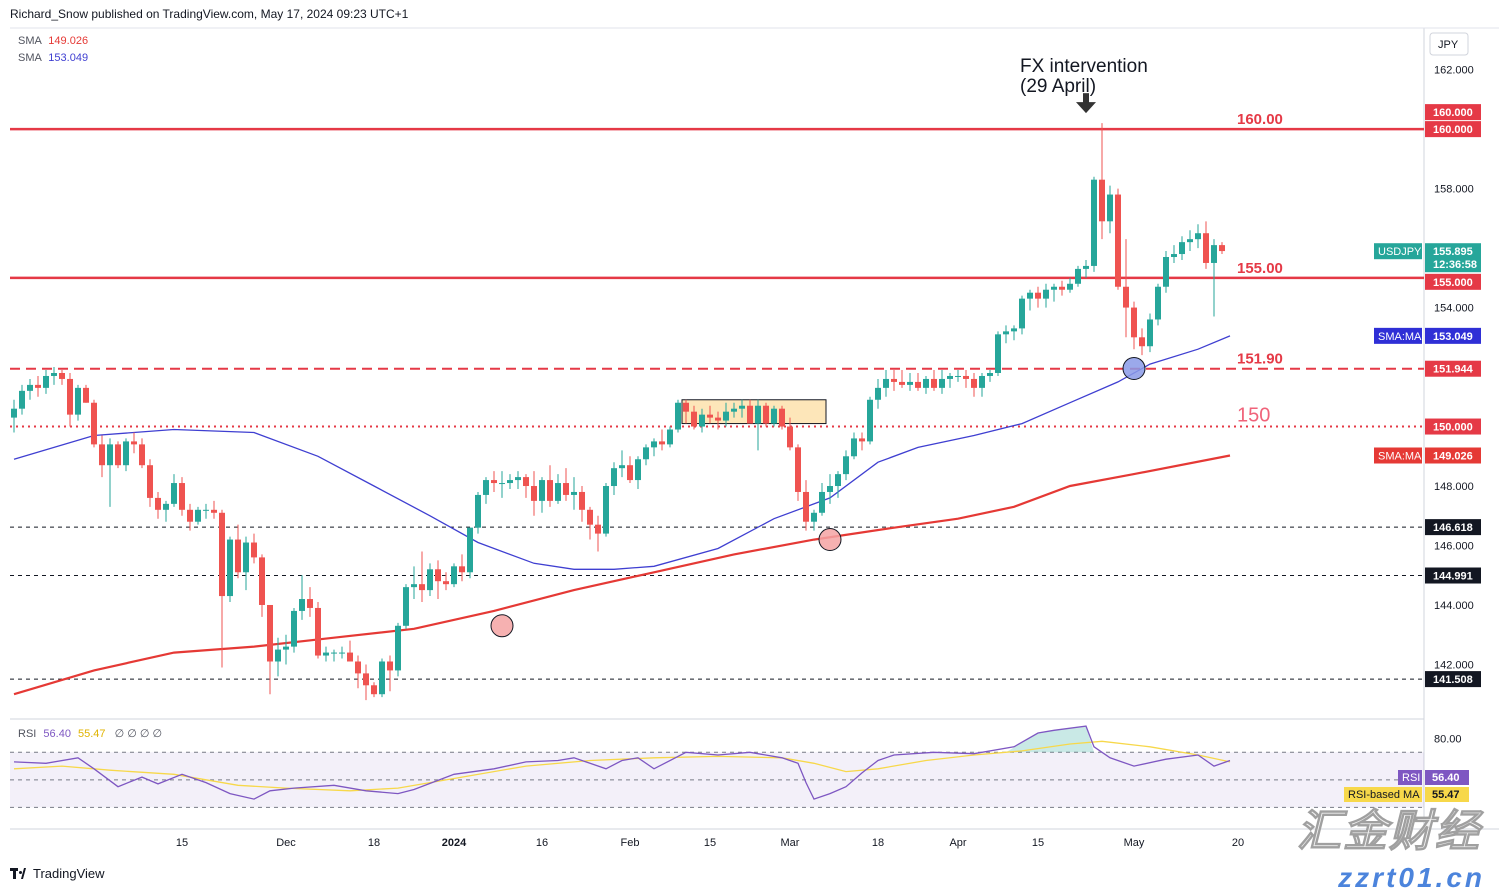 This screenshot has width=1499, height=894. I want to click on sma-long-legend-label: SMA, so click(30, 41).